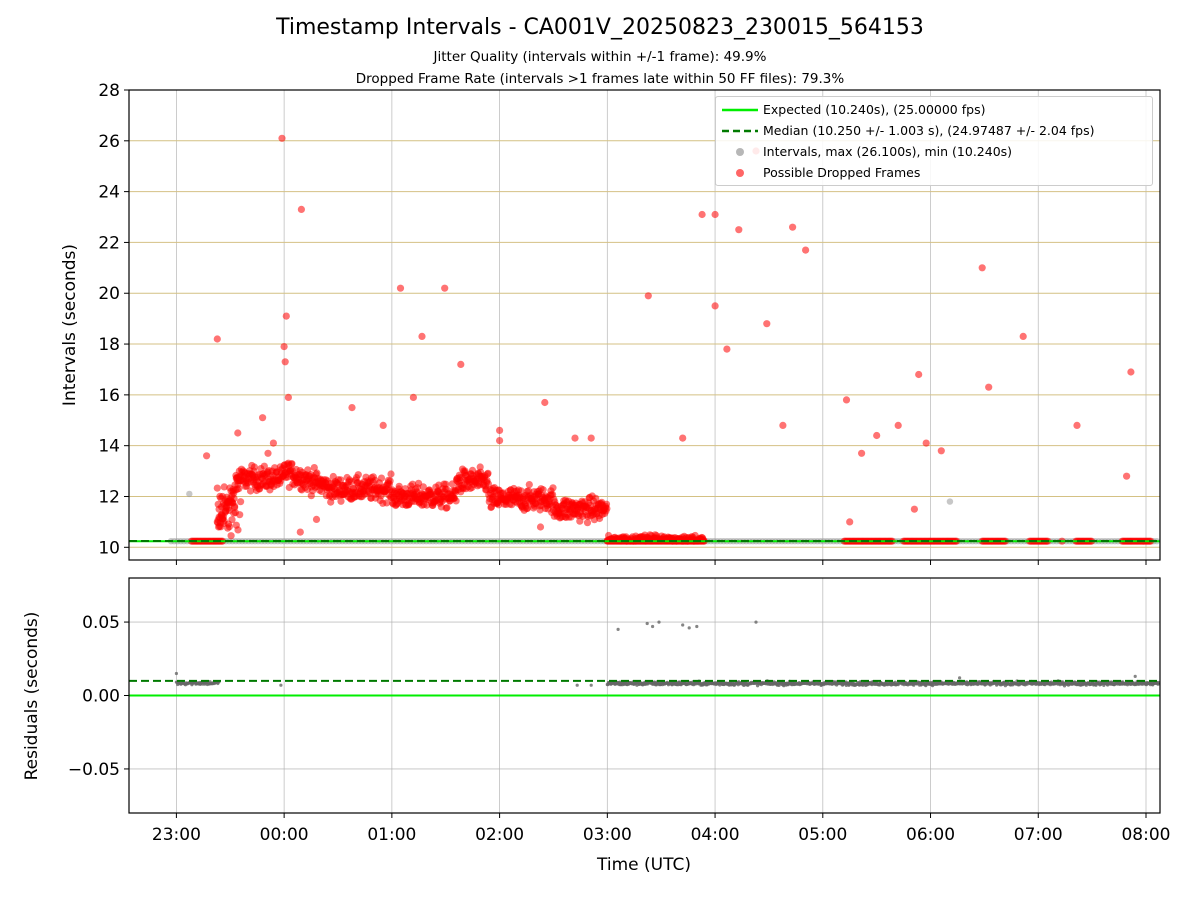 The width and height of the screenshot is (1200, 900). Describe the element at coordinates (101, 623) in the screenshot. I see `bottom-y-tick-label: 0.05` at that location.